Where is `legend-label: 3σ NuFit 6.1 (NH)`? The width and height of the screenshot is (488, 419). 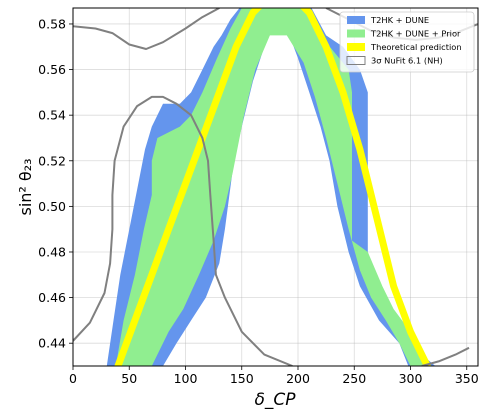
legend-label: 3σ NuFit 6.1 (NH) is located at coordinates (407, 61).